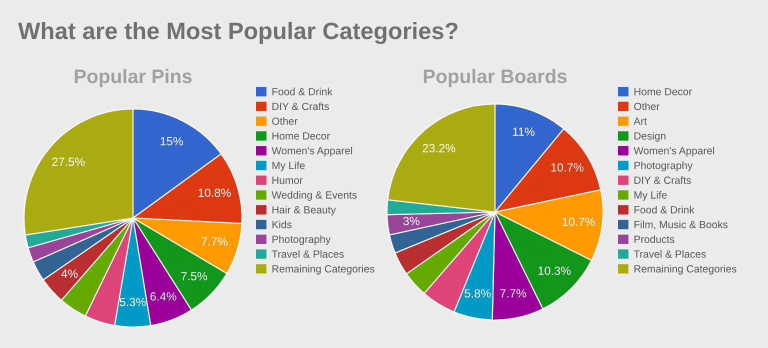  What do you see at coordinates (654, 239) in the screenshot?
I see `legend-label: Products` at bounding box center [654, 239].